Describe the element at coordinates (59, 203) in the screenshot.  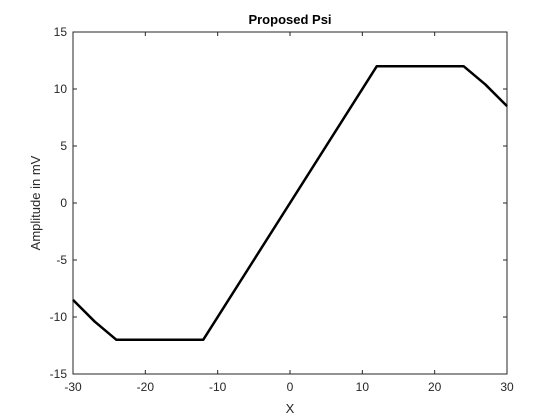
I see `y-tick-labels: 15 10 5 0 -5 -10 -15` at that location.